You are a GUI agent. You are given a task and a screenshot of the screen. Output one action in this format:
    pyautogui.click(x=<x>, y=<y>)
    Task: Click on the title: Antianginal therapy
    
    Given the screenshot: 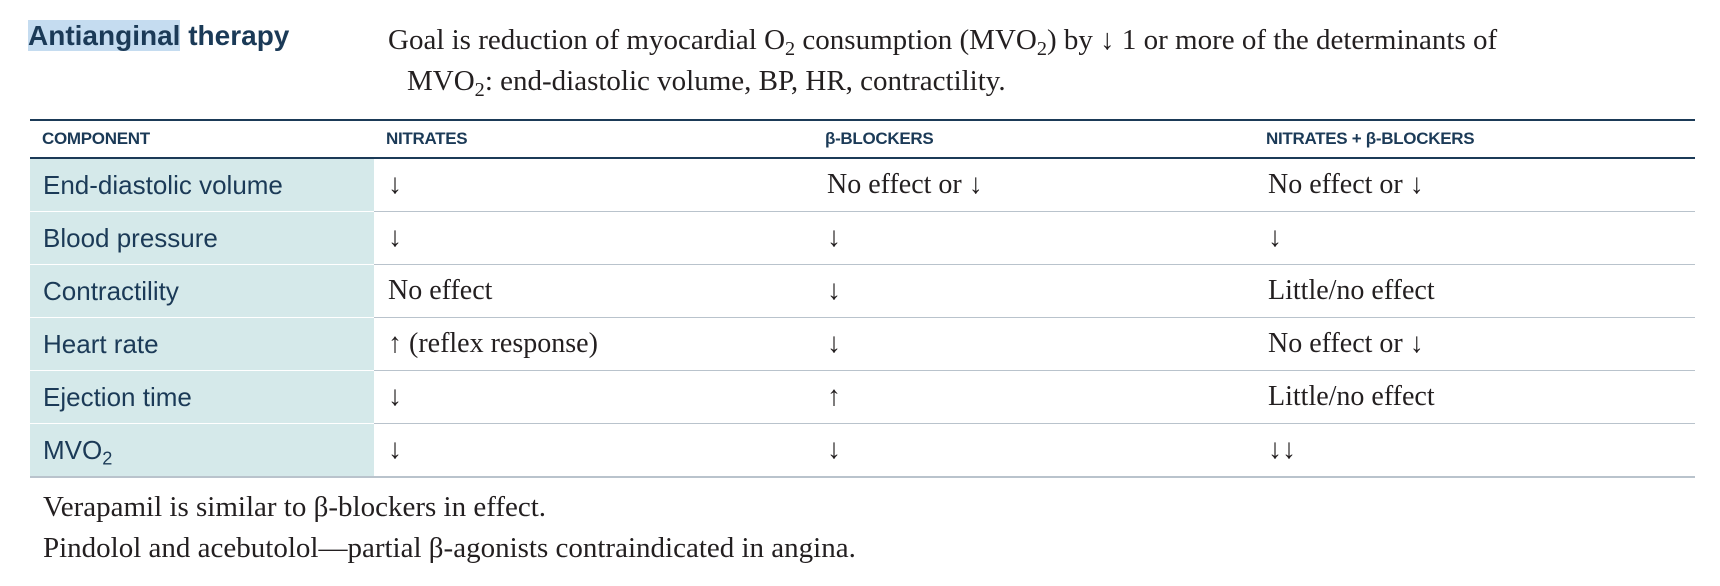 What is the action you would take?
    pyautogui.click(x=158, y=36)
    